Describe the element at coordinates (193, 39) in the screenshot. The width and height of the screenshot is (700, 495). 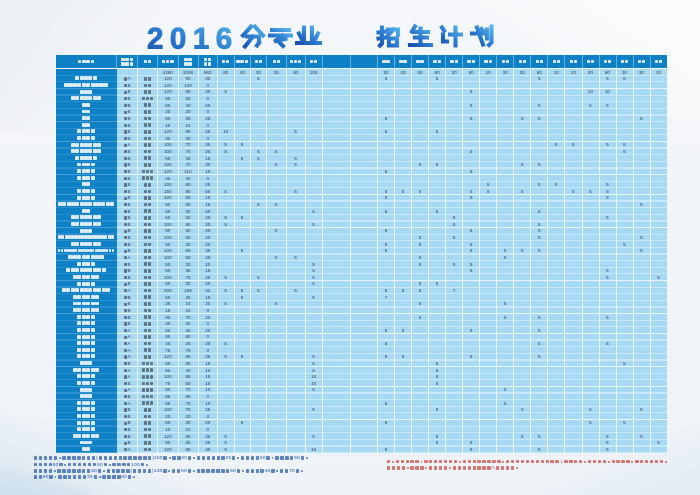
I see `svg-text: 2016` at that location.